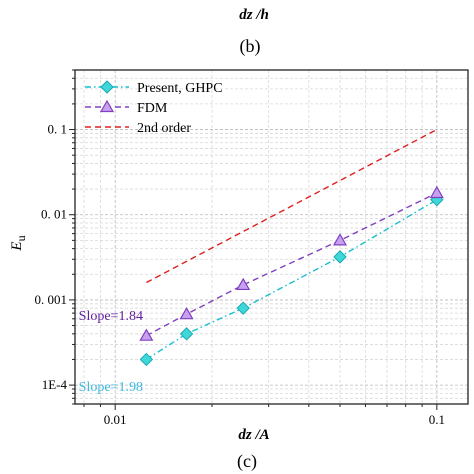 The height and width of the screenshot is (474, 474). I want to click on y-tick-label: 0. 001, so click(51, 299).